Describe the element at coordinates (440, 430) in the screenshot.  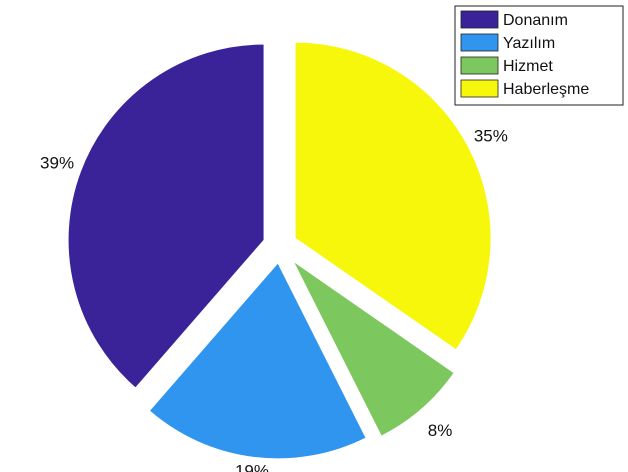
I see `slice-label-2: 8%` at that location.